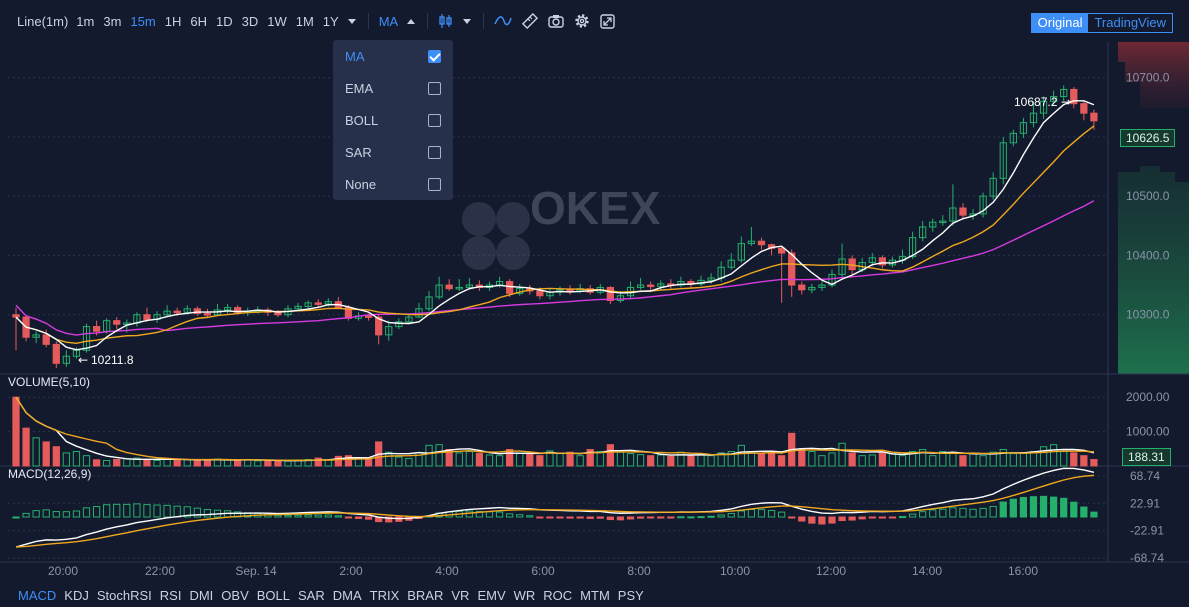 The image size is (1189, 607). I want to click on indicator-option-none: None, so click(393, 184).